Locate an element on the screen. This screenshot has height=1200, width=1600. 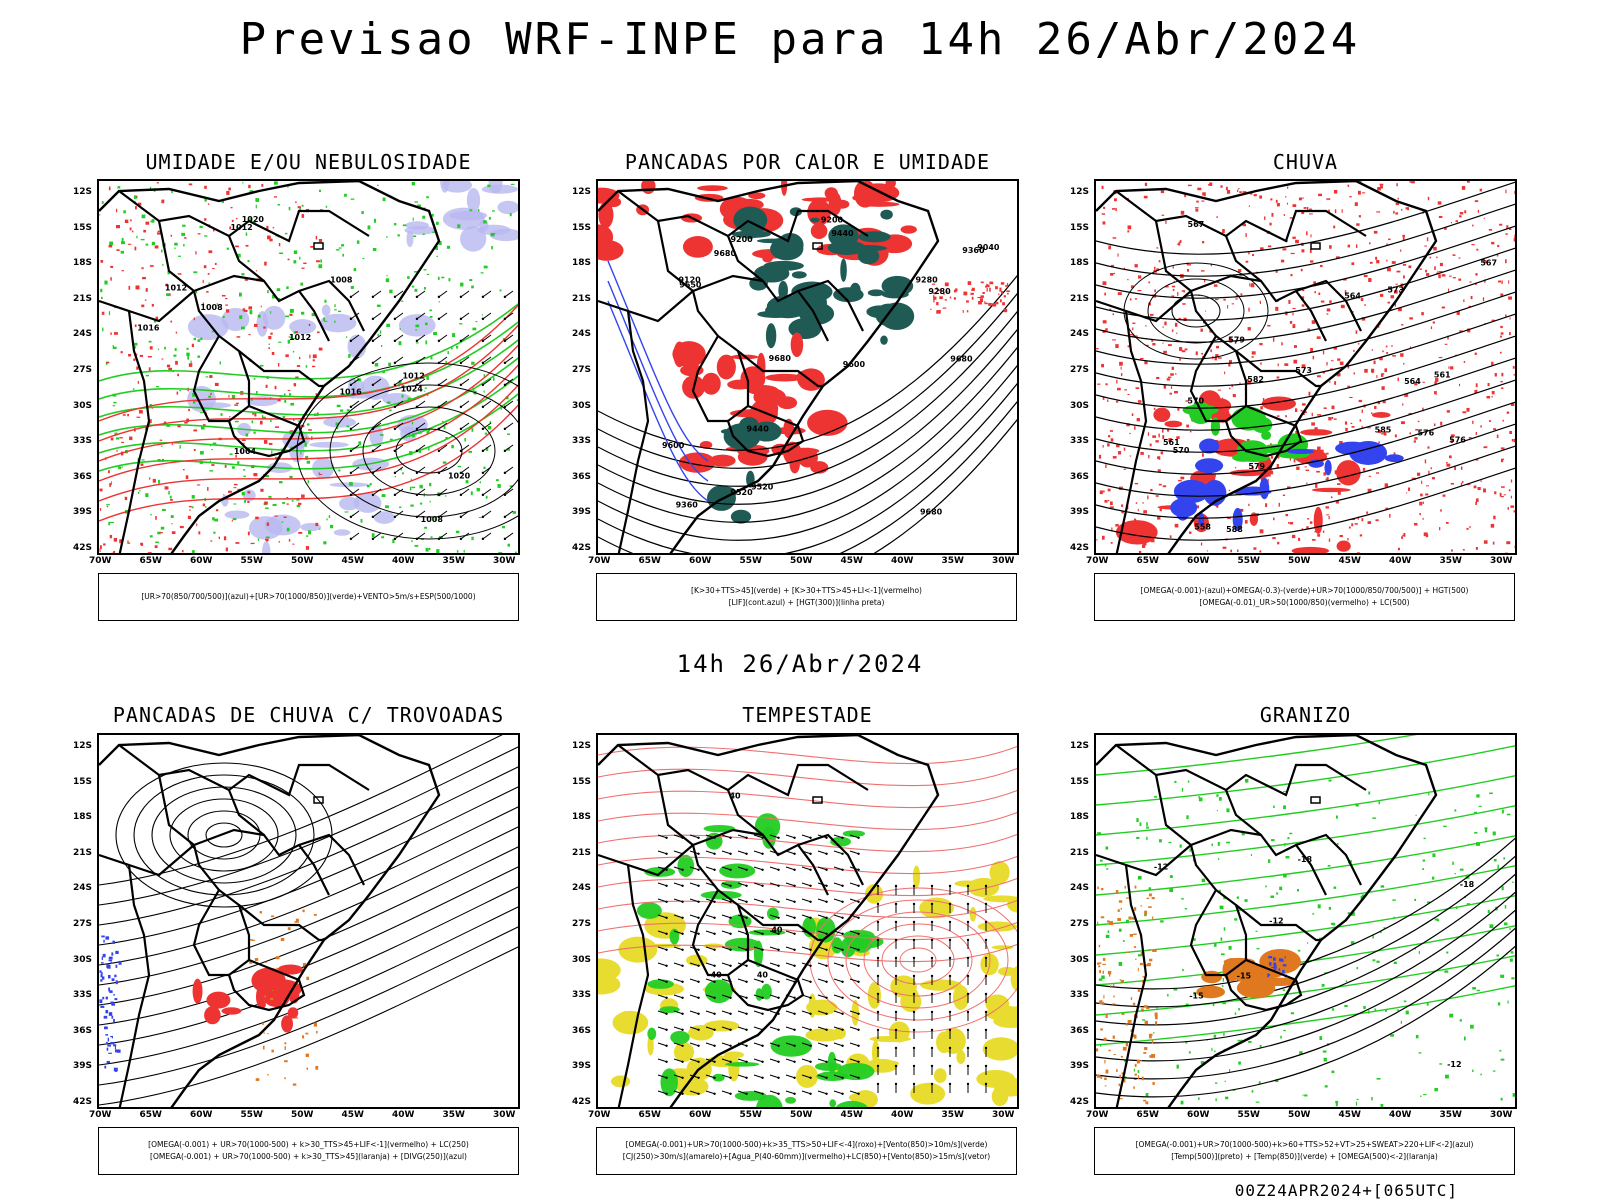
longitude-label: 30W is located at coordinates (504, 1115).